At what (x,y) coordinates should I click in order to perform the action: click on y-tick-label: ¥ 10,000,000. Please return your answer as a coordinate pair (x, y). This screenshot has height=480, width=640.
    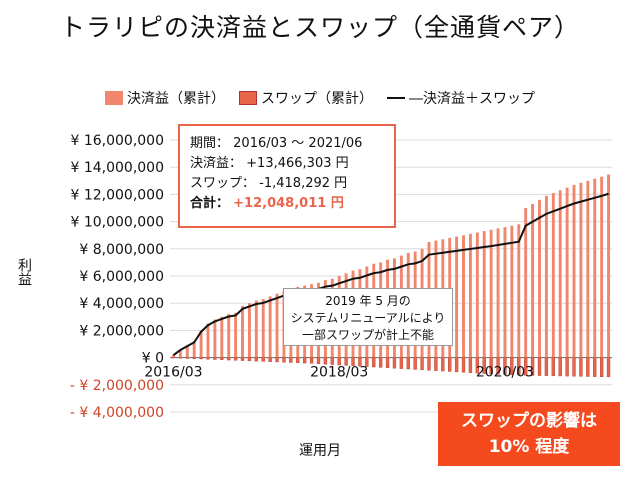
    Looking at the image, I should click on (117, 223).